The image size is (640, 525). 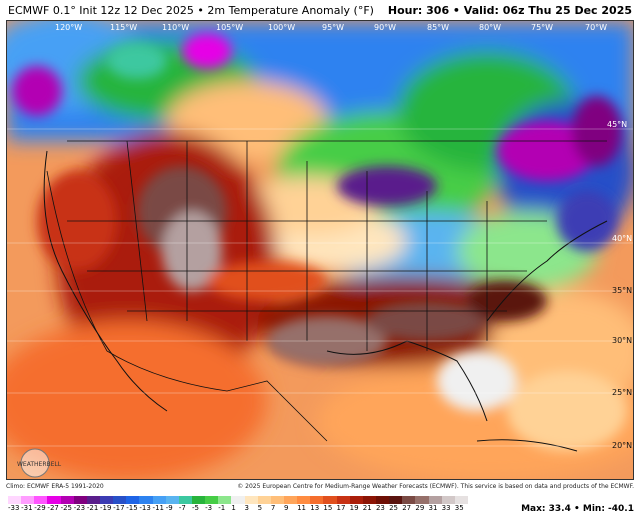 What do you see at coordinates (459, 508) in the screenshot?
I see `color-scale-tick: 35` at bounding box center [459, 508].